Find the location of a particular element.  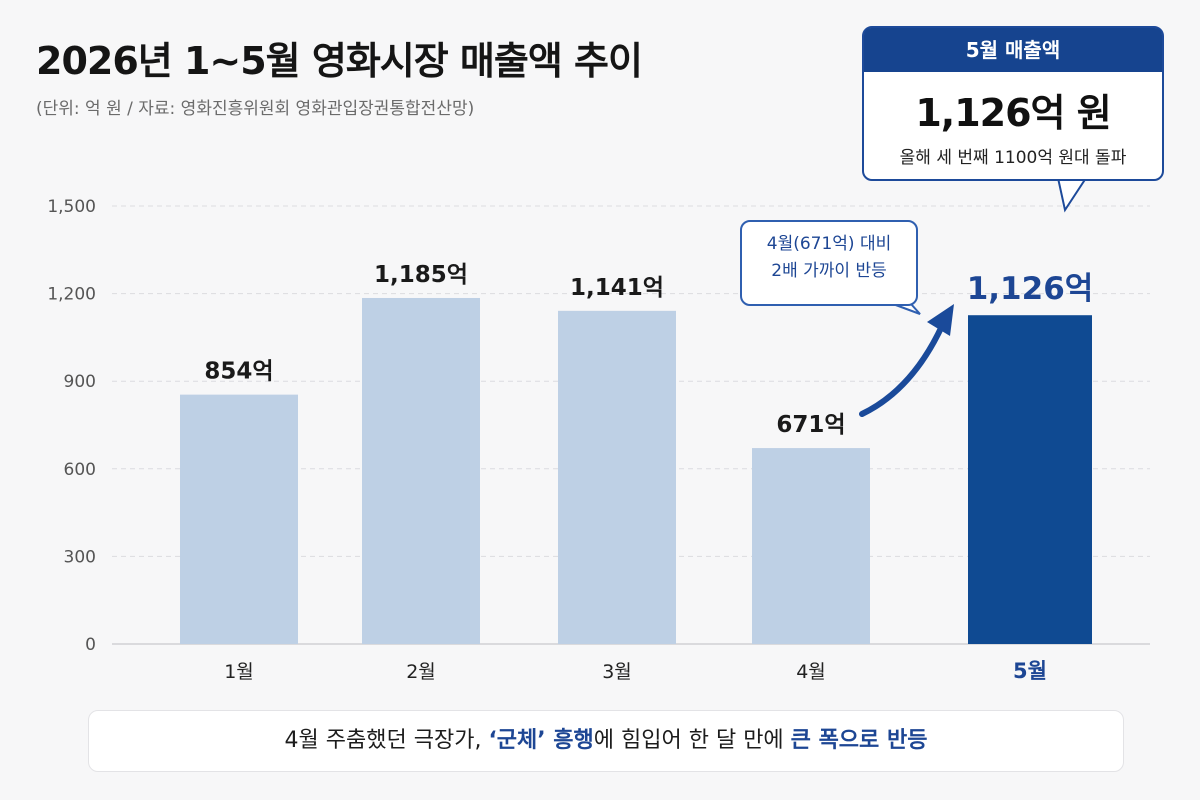

callout-header: 5월 매출액 is located at coordinates (1013, 50).